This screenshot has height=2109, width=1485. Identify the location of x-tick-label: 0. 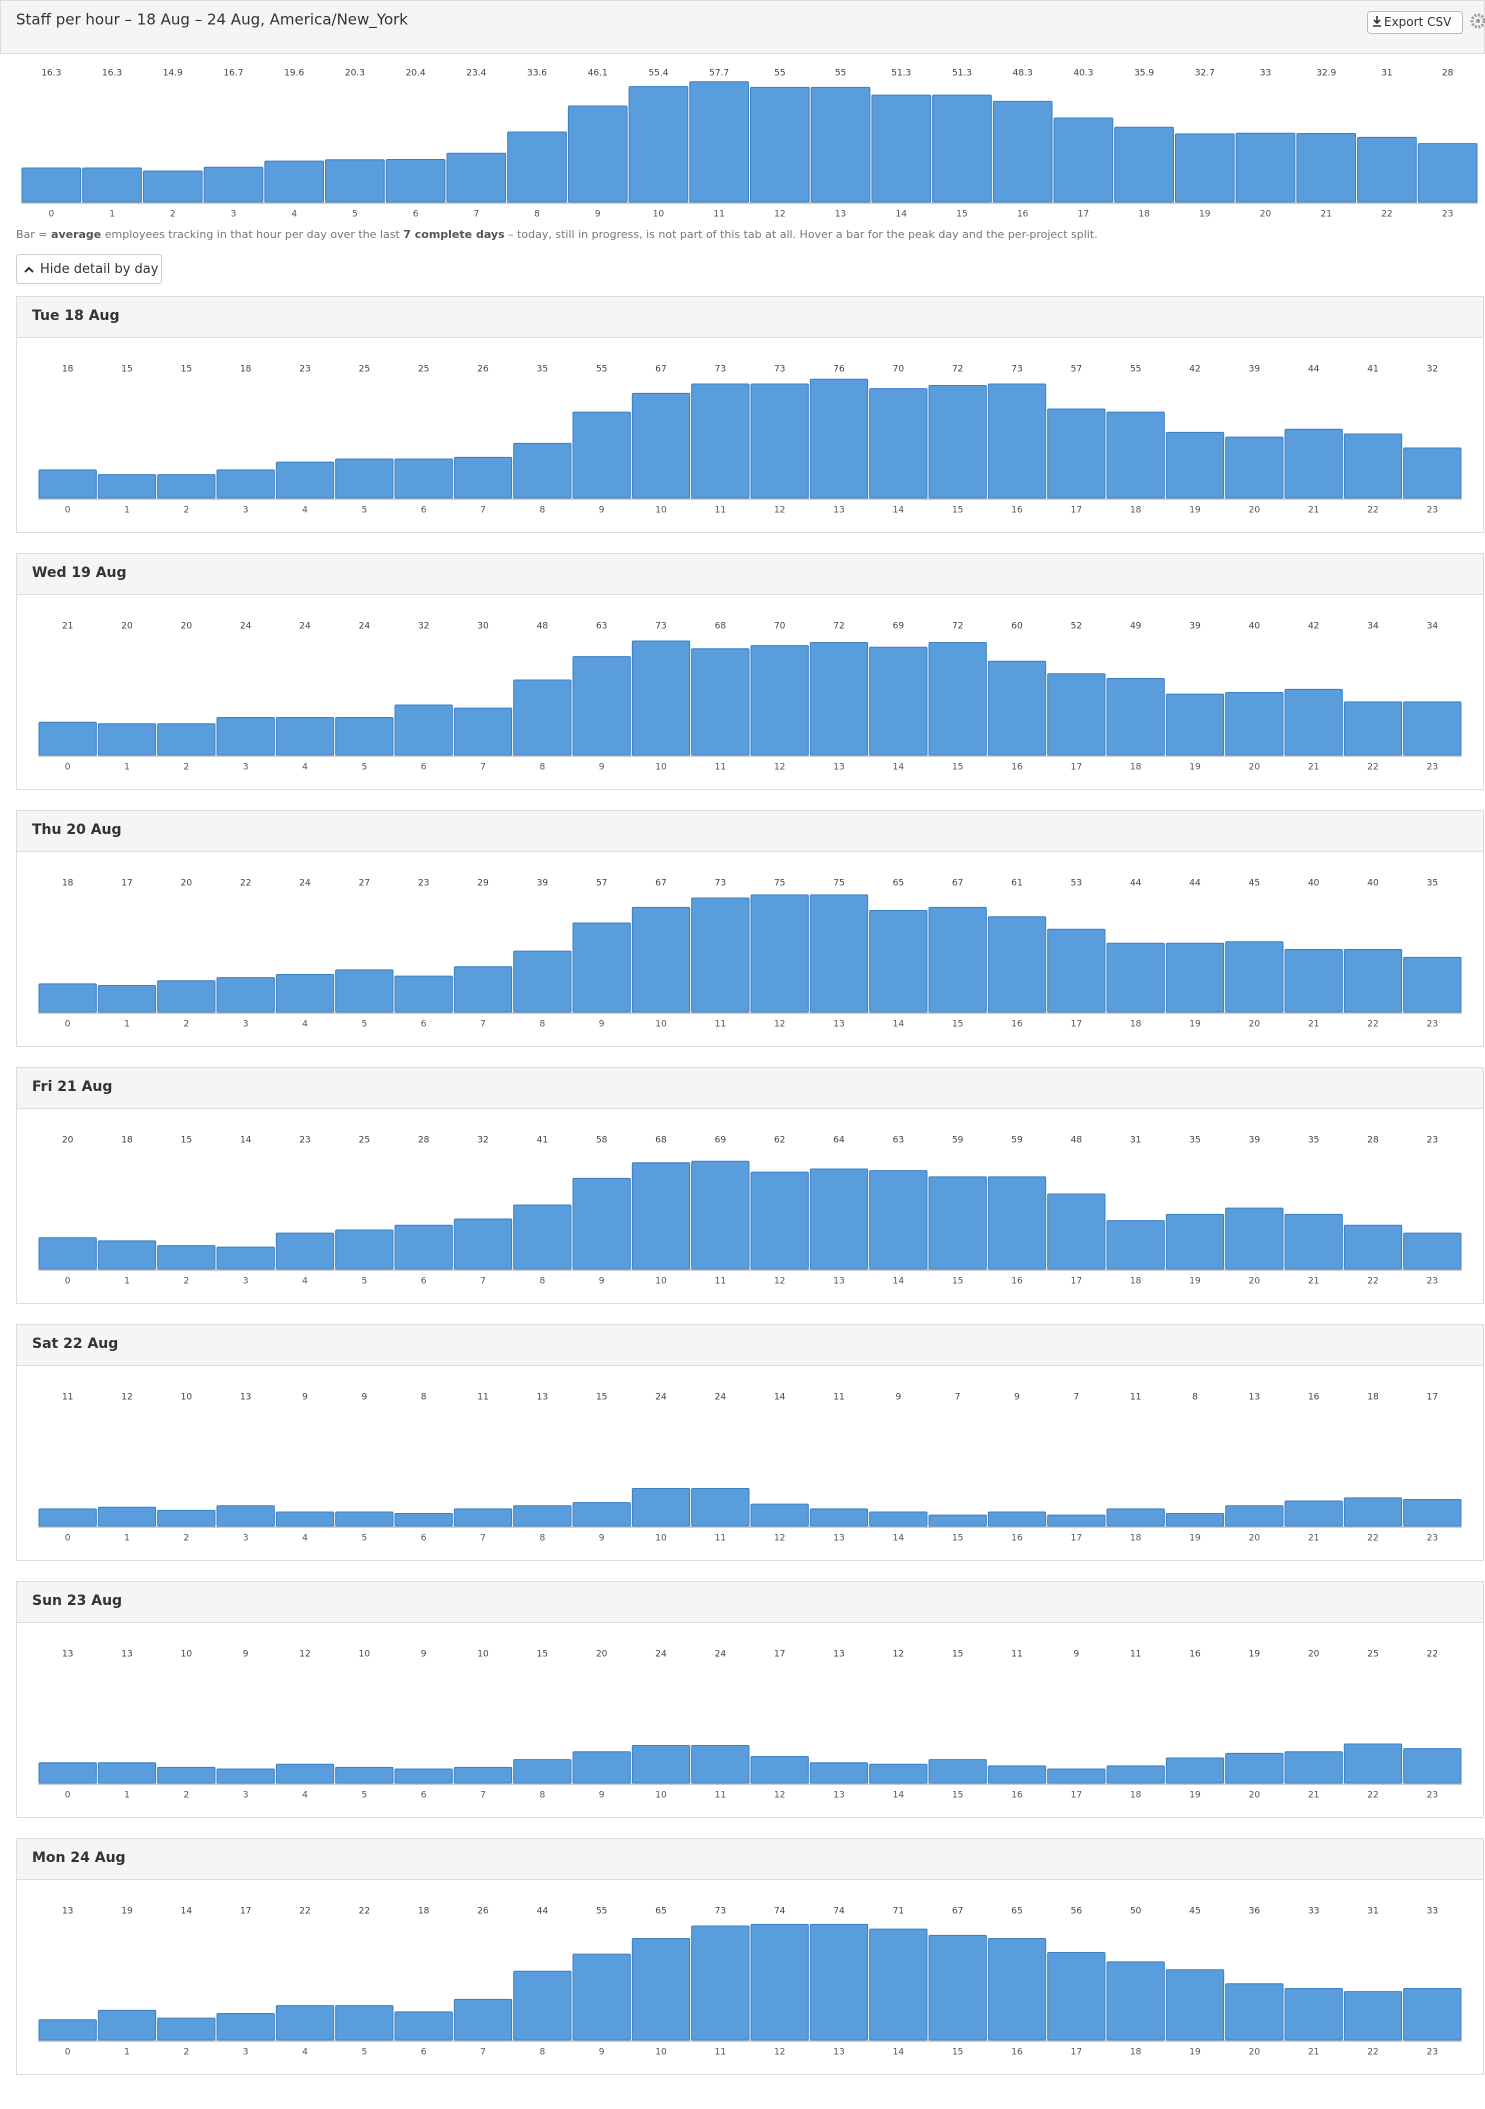
(68, 1796).